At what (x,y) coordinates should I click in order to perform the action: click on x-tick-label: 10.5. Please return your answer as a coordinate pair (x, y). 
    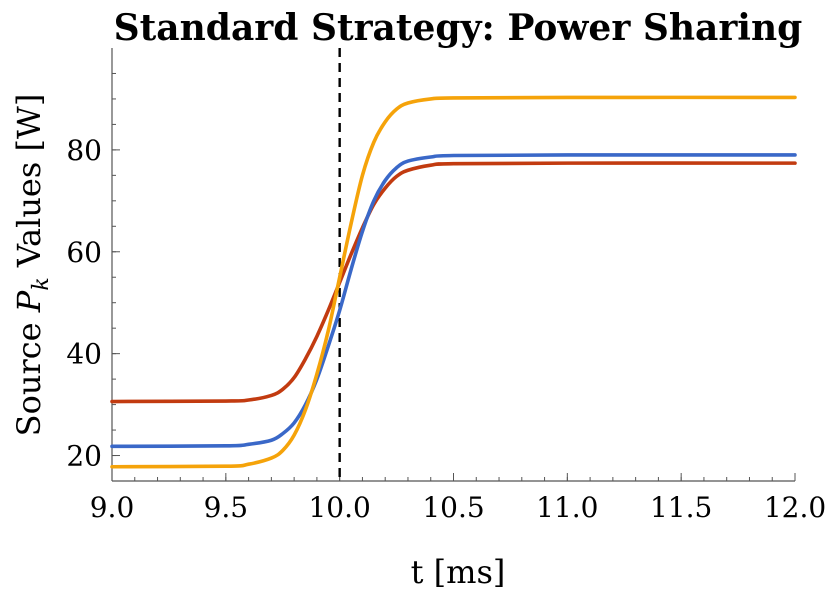
    Looking at the image, I should click on (453, 507).